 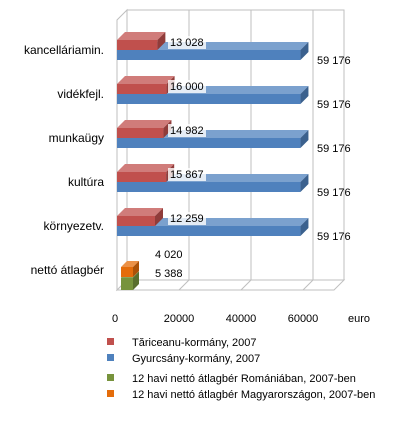 I want to click on category-label: kultúra, so click(x=86, y=182).